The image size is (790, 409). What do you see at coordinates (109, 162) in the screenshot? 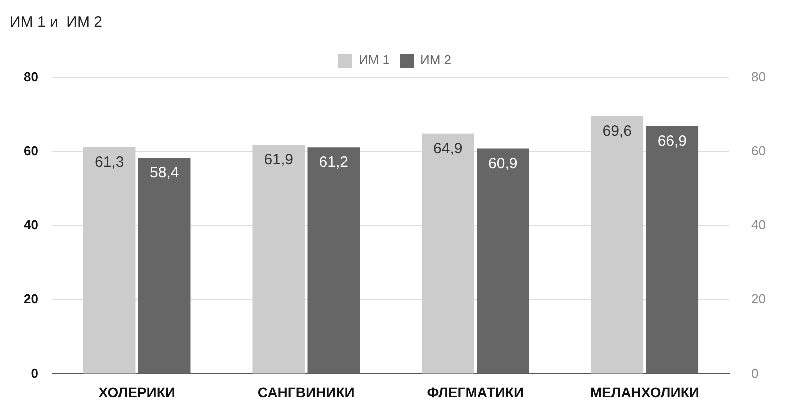
I see `data-label: 61,3` at bounding box center [109, 162].